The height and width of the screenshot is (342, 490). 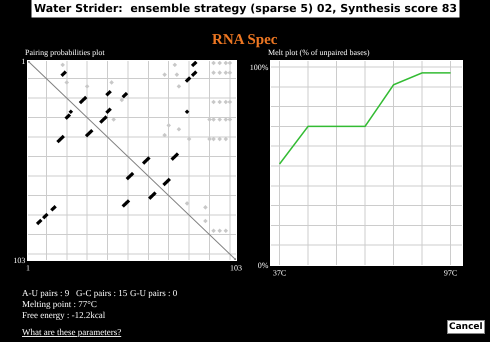 I want to click on text: G-C pairs : 15, so click(x=102, y=293).